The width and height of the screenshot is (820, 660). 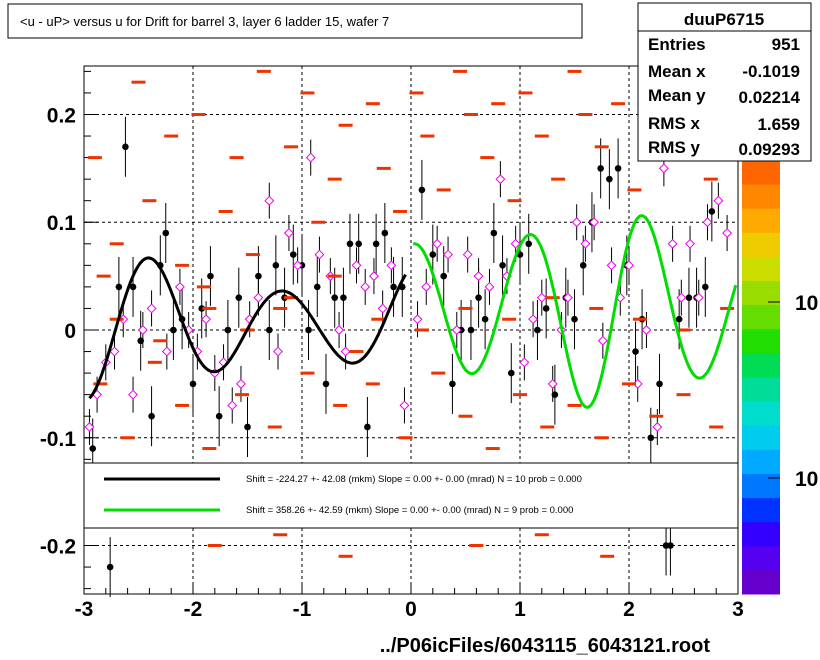 What do you see at coordinates (771, 71) in the screenshot?
I see `stats-value-mean-x: -0.1019` at bounding box center [771, 71].